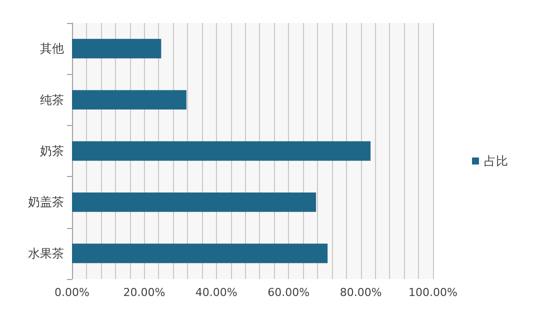  I want to click on x-tick-label: 40.00%, so click(216, 292).